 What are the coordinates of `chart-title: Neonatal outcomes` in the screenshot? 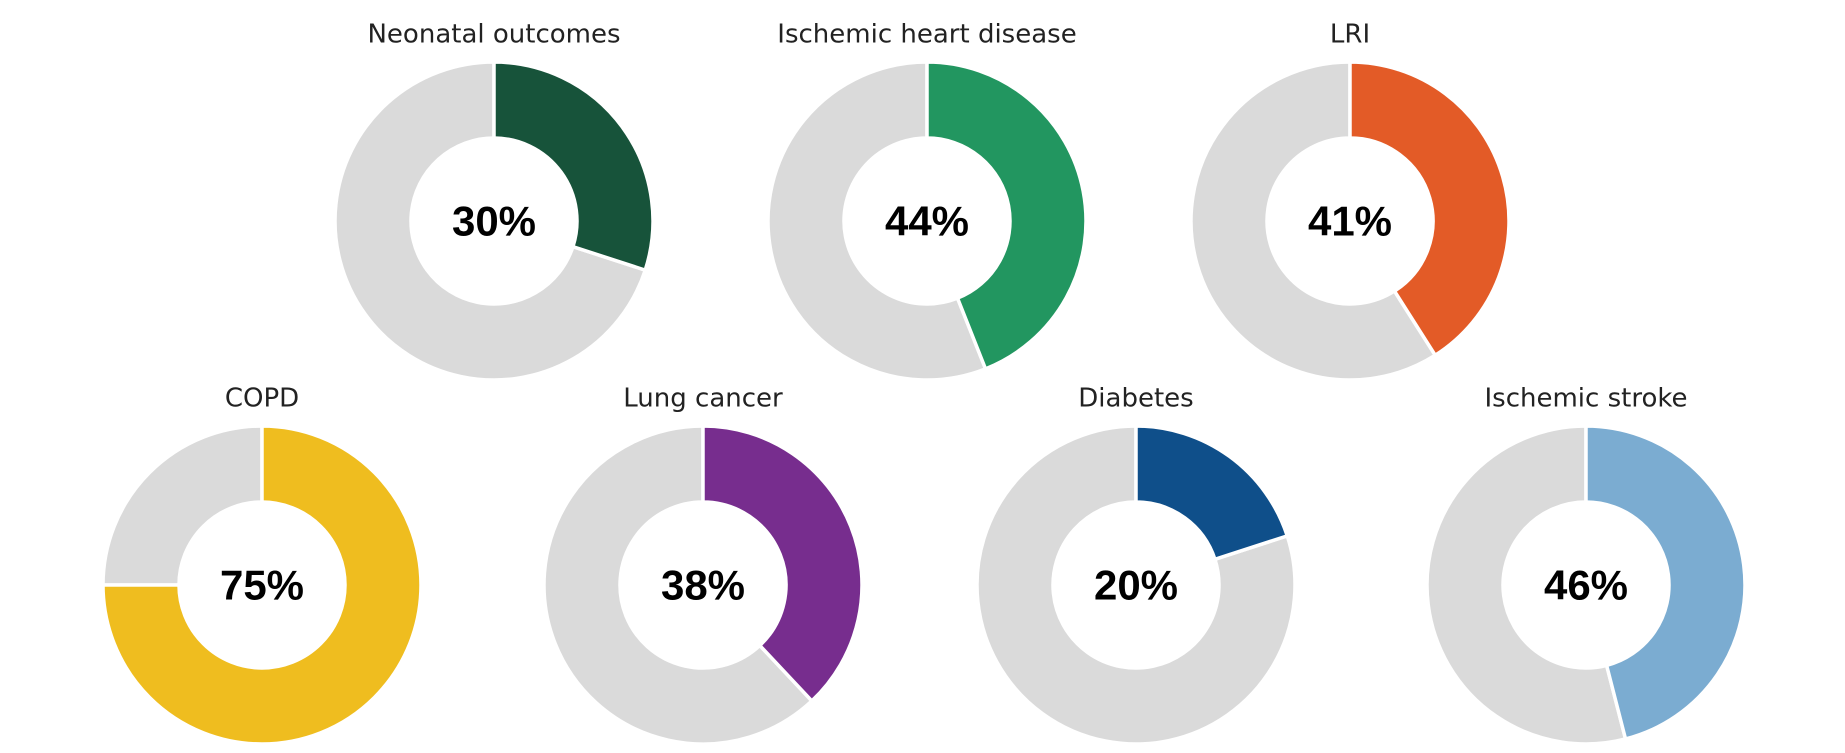 It's located at (493, 35).